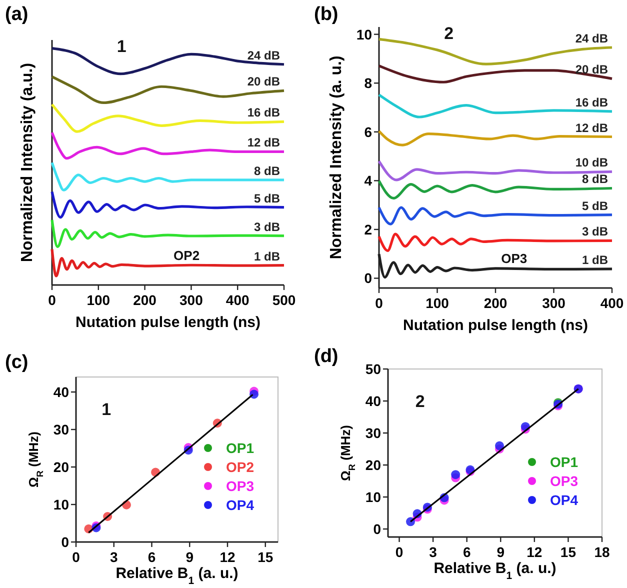 Image resolution: width=627 pixels, height=588 pixels. What do you see at coordinates (368, 132) in the screenshot?
I see `y-tick-label: 6` at bounding box center [368, 132].